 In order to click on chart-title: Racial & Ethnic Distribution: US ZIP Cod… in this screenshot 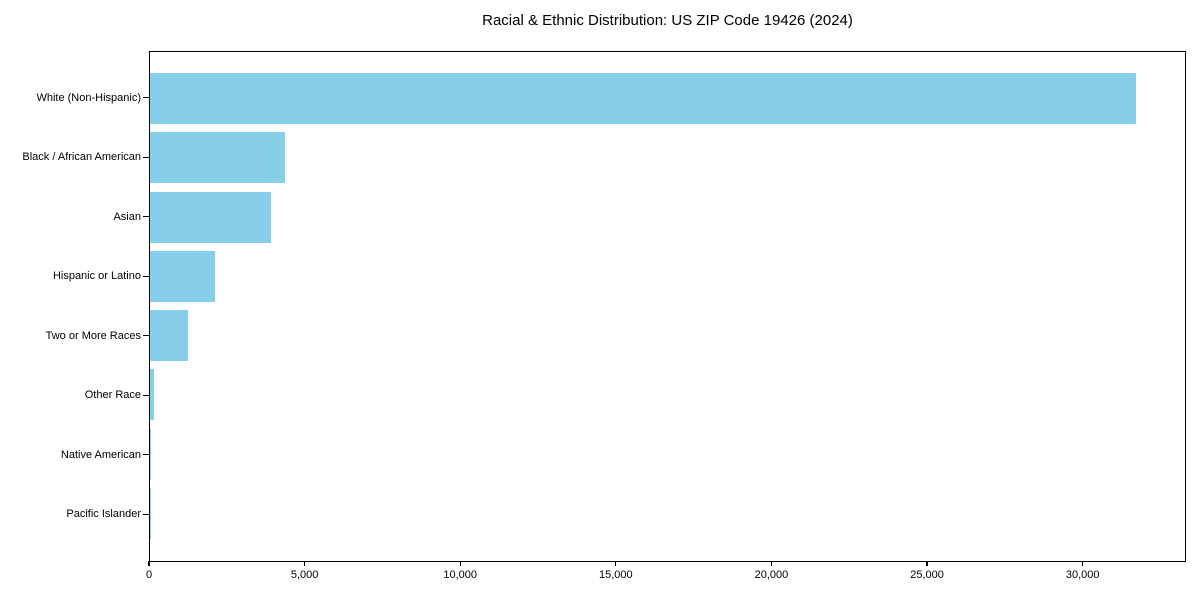, I will do `click(667, 20)`.